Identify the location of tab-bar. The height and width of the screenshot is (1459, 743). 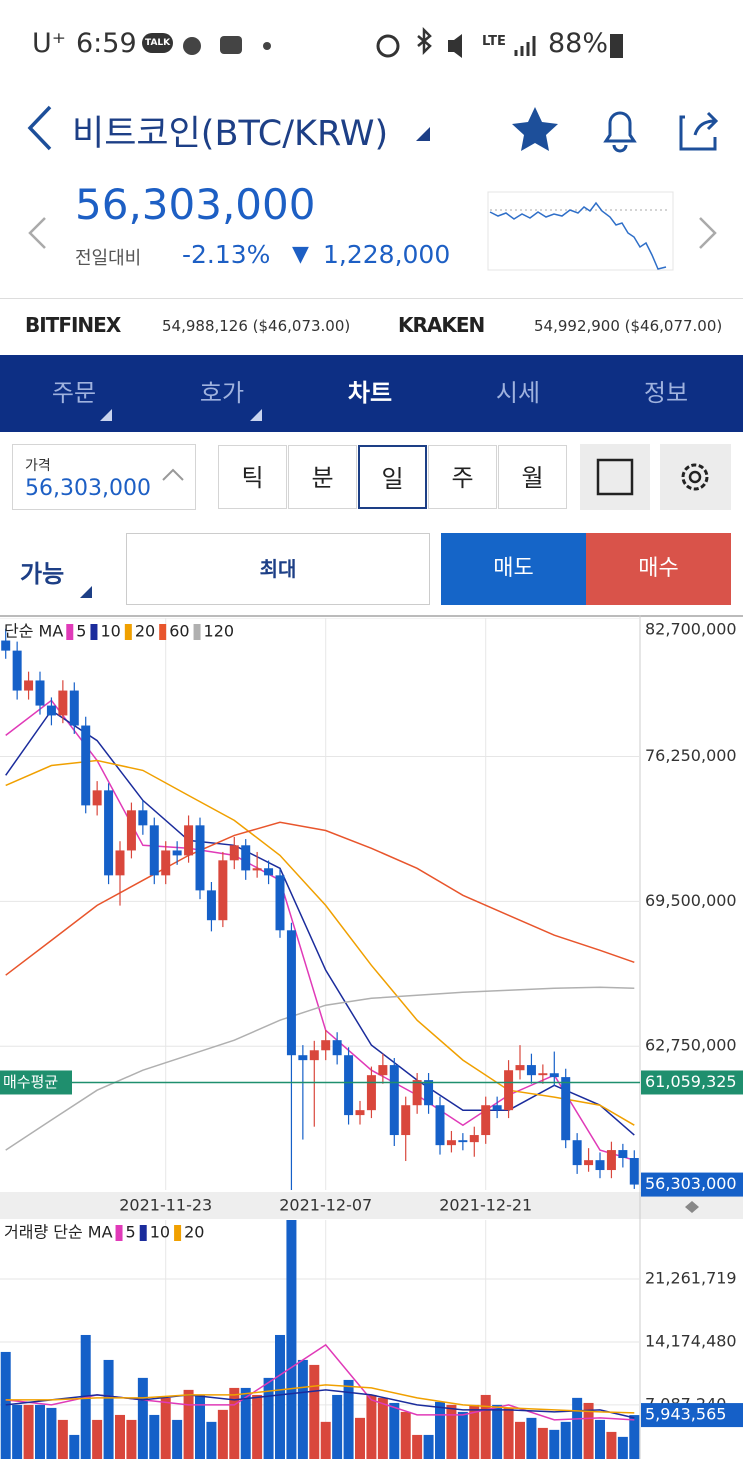
(371, 393).